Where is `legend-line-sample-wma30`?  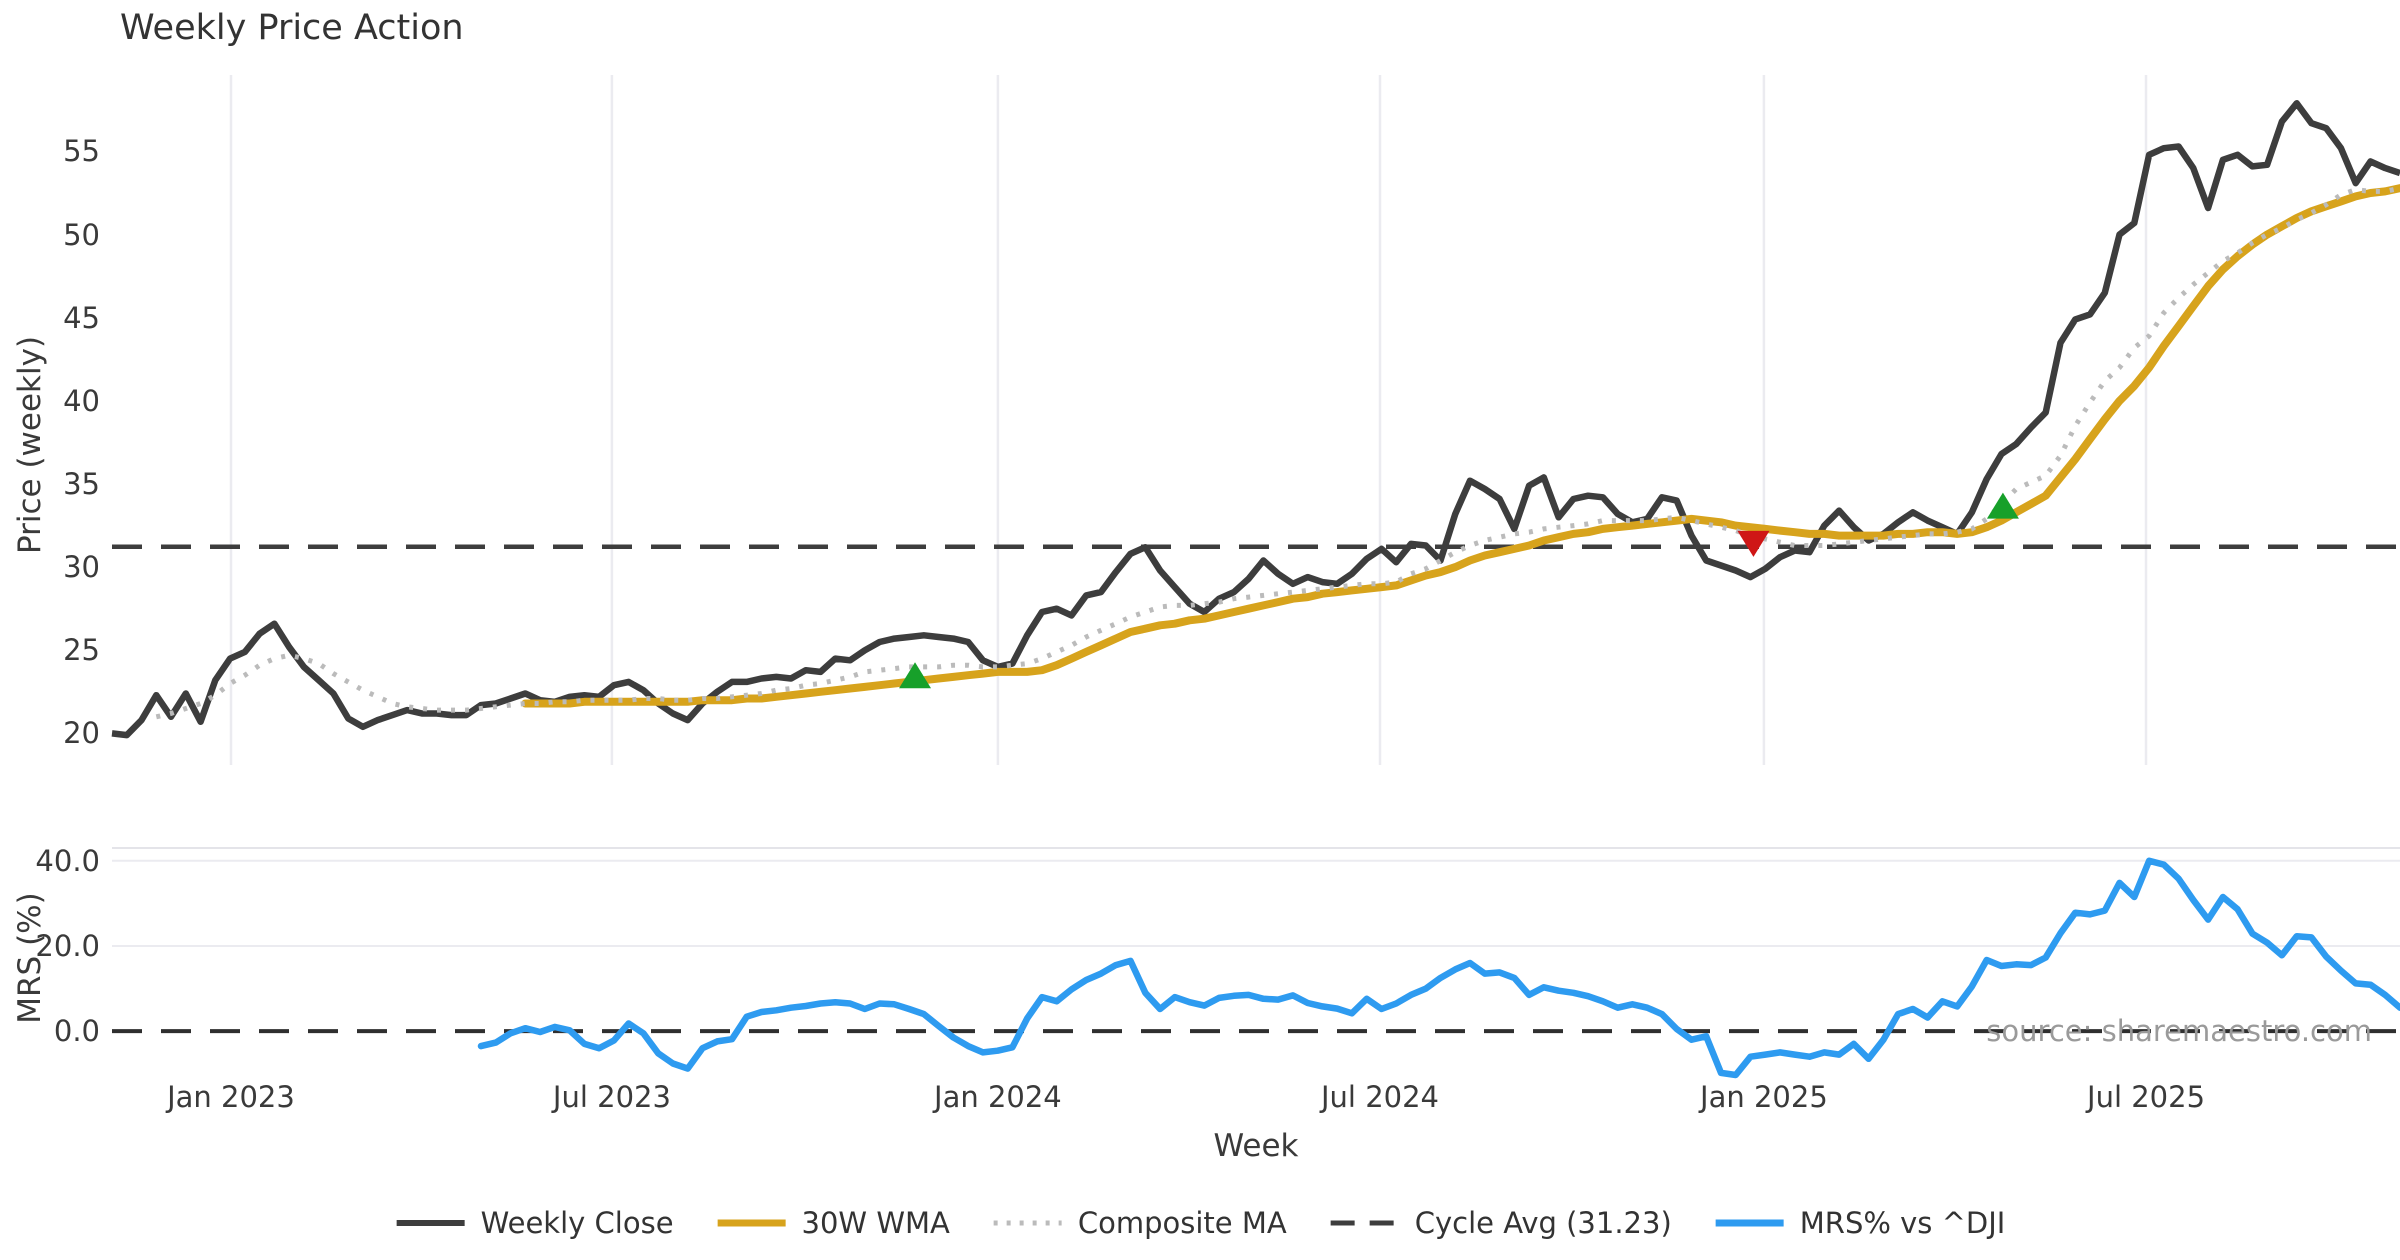
legend-line-sample-wma30 is located at coordinates (751, 1223).